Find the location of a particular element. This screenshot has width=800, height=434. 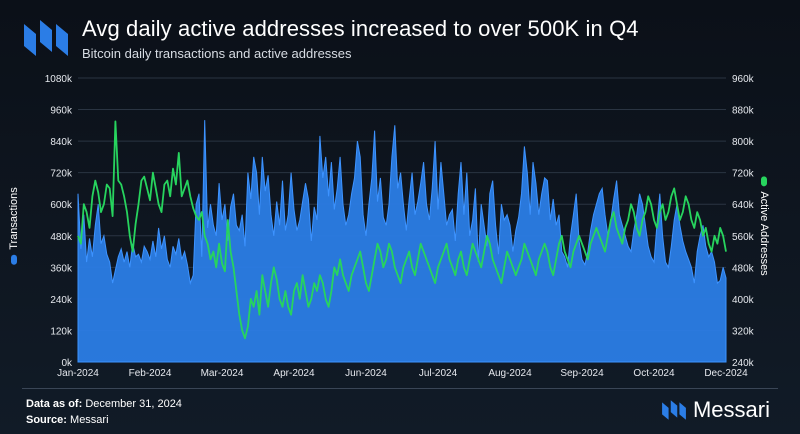

left-axis-title: Transactions is located at coordinates (14, 226).